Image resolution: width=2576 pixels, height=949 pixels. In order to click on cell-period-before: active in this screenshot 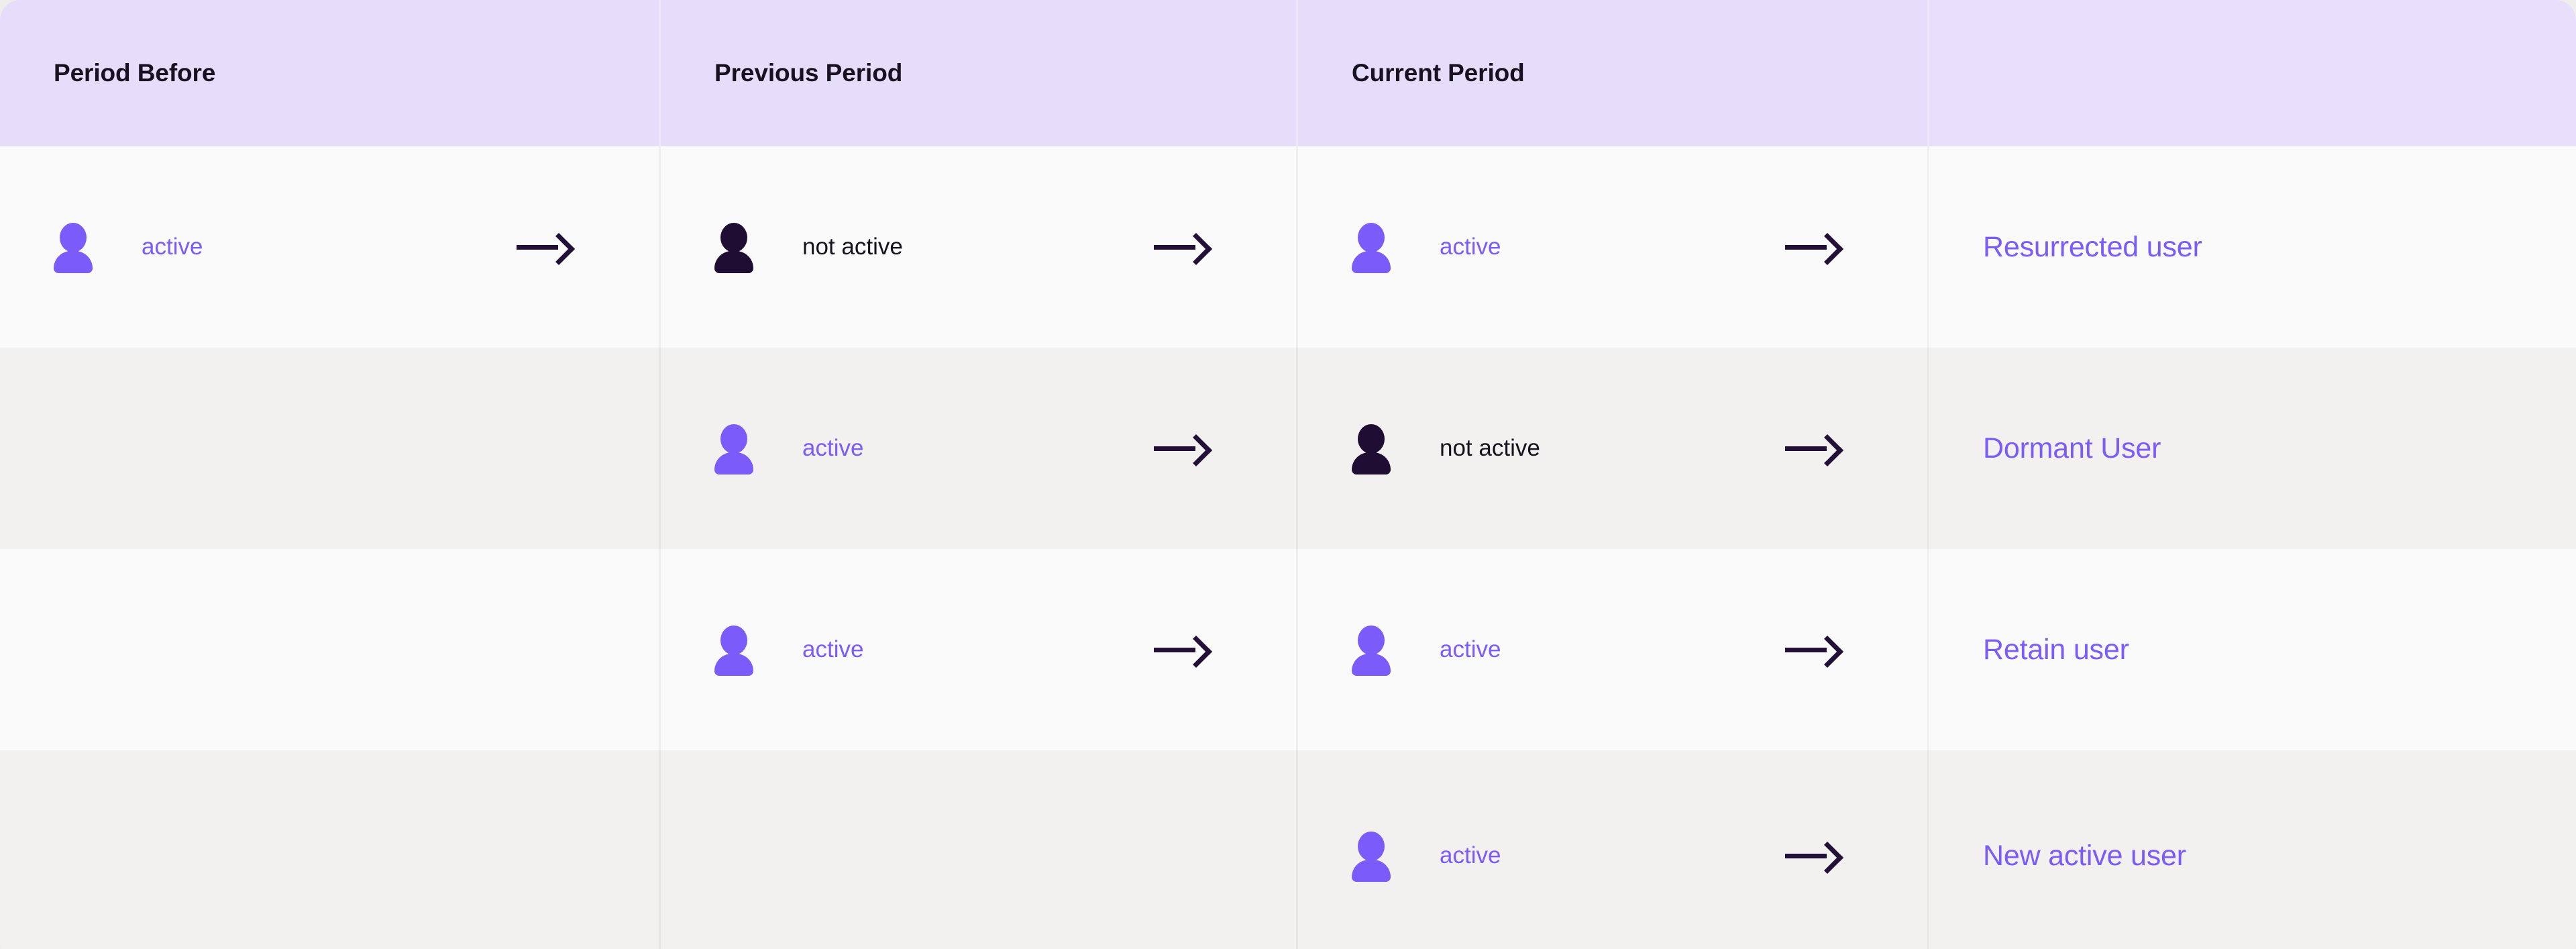, I will do `click(329, 247)`.